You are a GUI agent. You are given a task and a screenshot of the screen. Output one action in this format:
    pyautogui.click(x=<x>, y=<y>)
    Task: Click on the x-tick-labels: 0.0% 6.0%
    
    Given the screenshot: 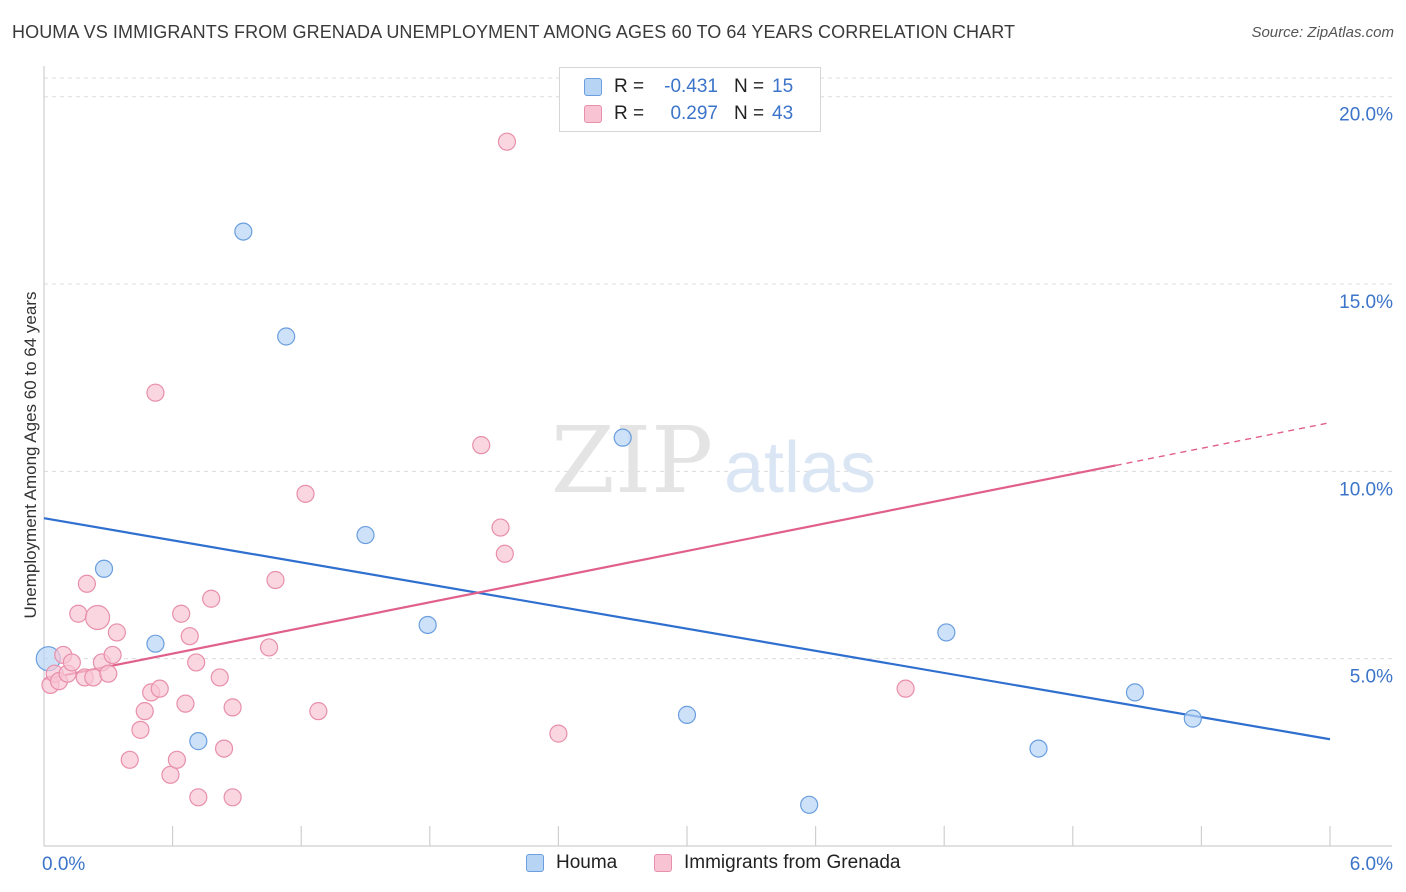 What is the action you would take?
    pyautogui.click(x=717, y=864)
    